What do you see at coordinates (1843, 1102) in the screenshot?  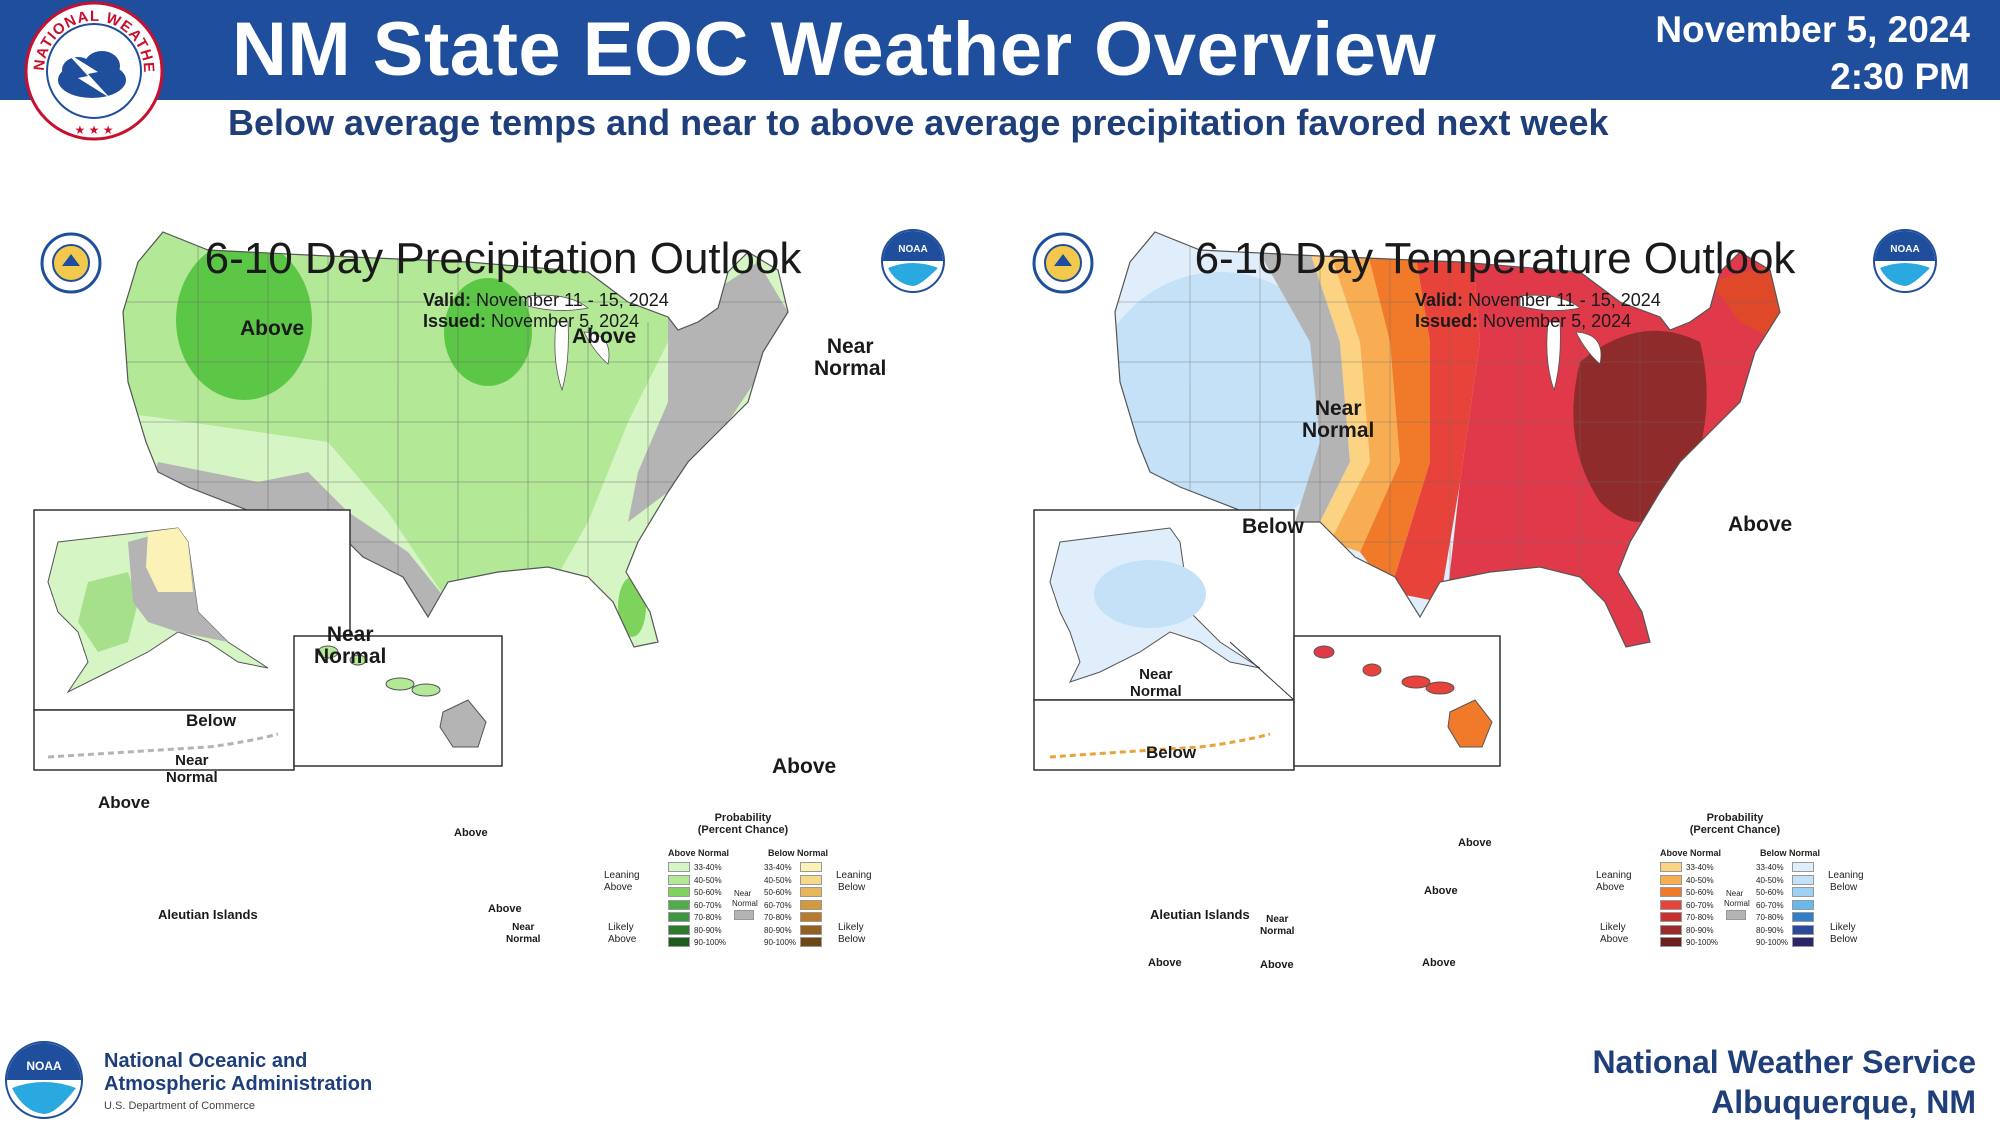 I see `nws-office-line2: Albuquerque, NM` at bounding box center [1843, 1102].